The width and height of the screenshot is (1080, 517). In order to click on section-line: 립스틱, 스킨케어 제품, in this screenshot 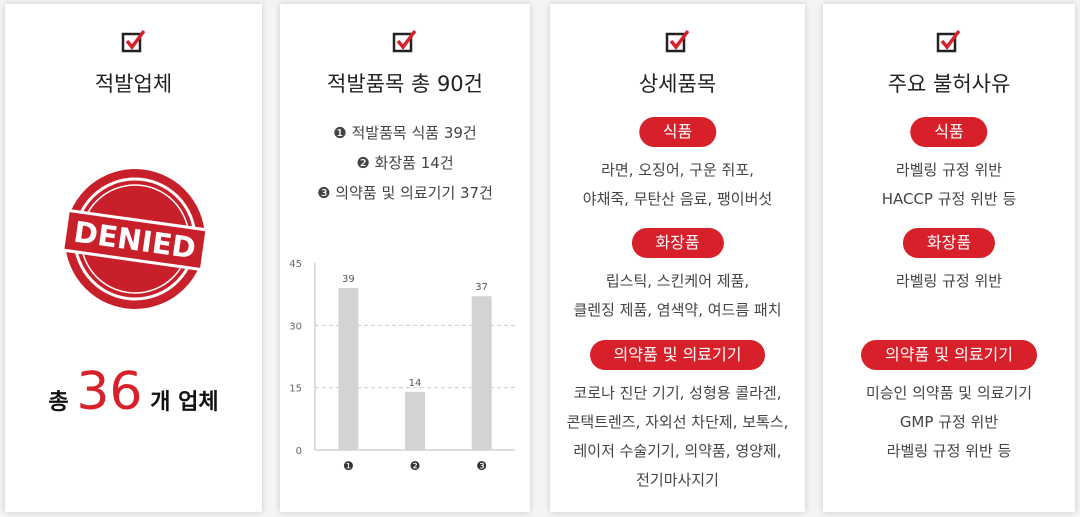, I will do `click(677, 281)`.